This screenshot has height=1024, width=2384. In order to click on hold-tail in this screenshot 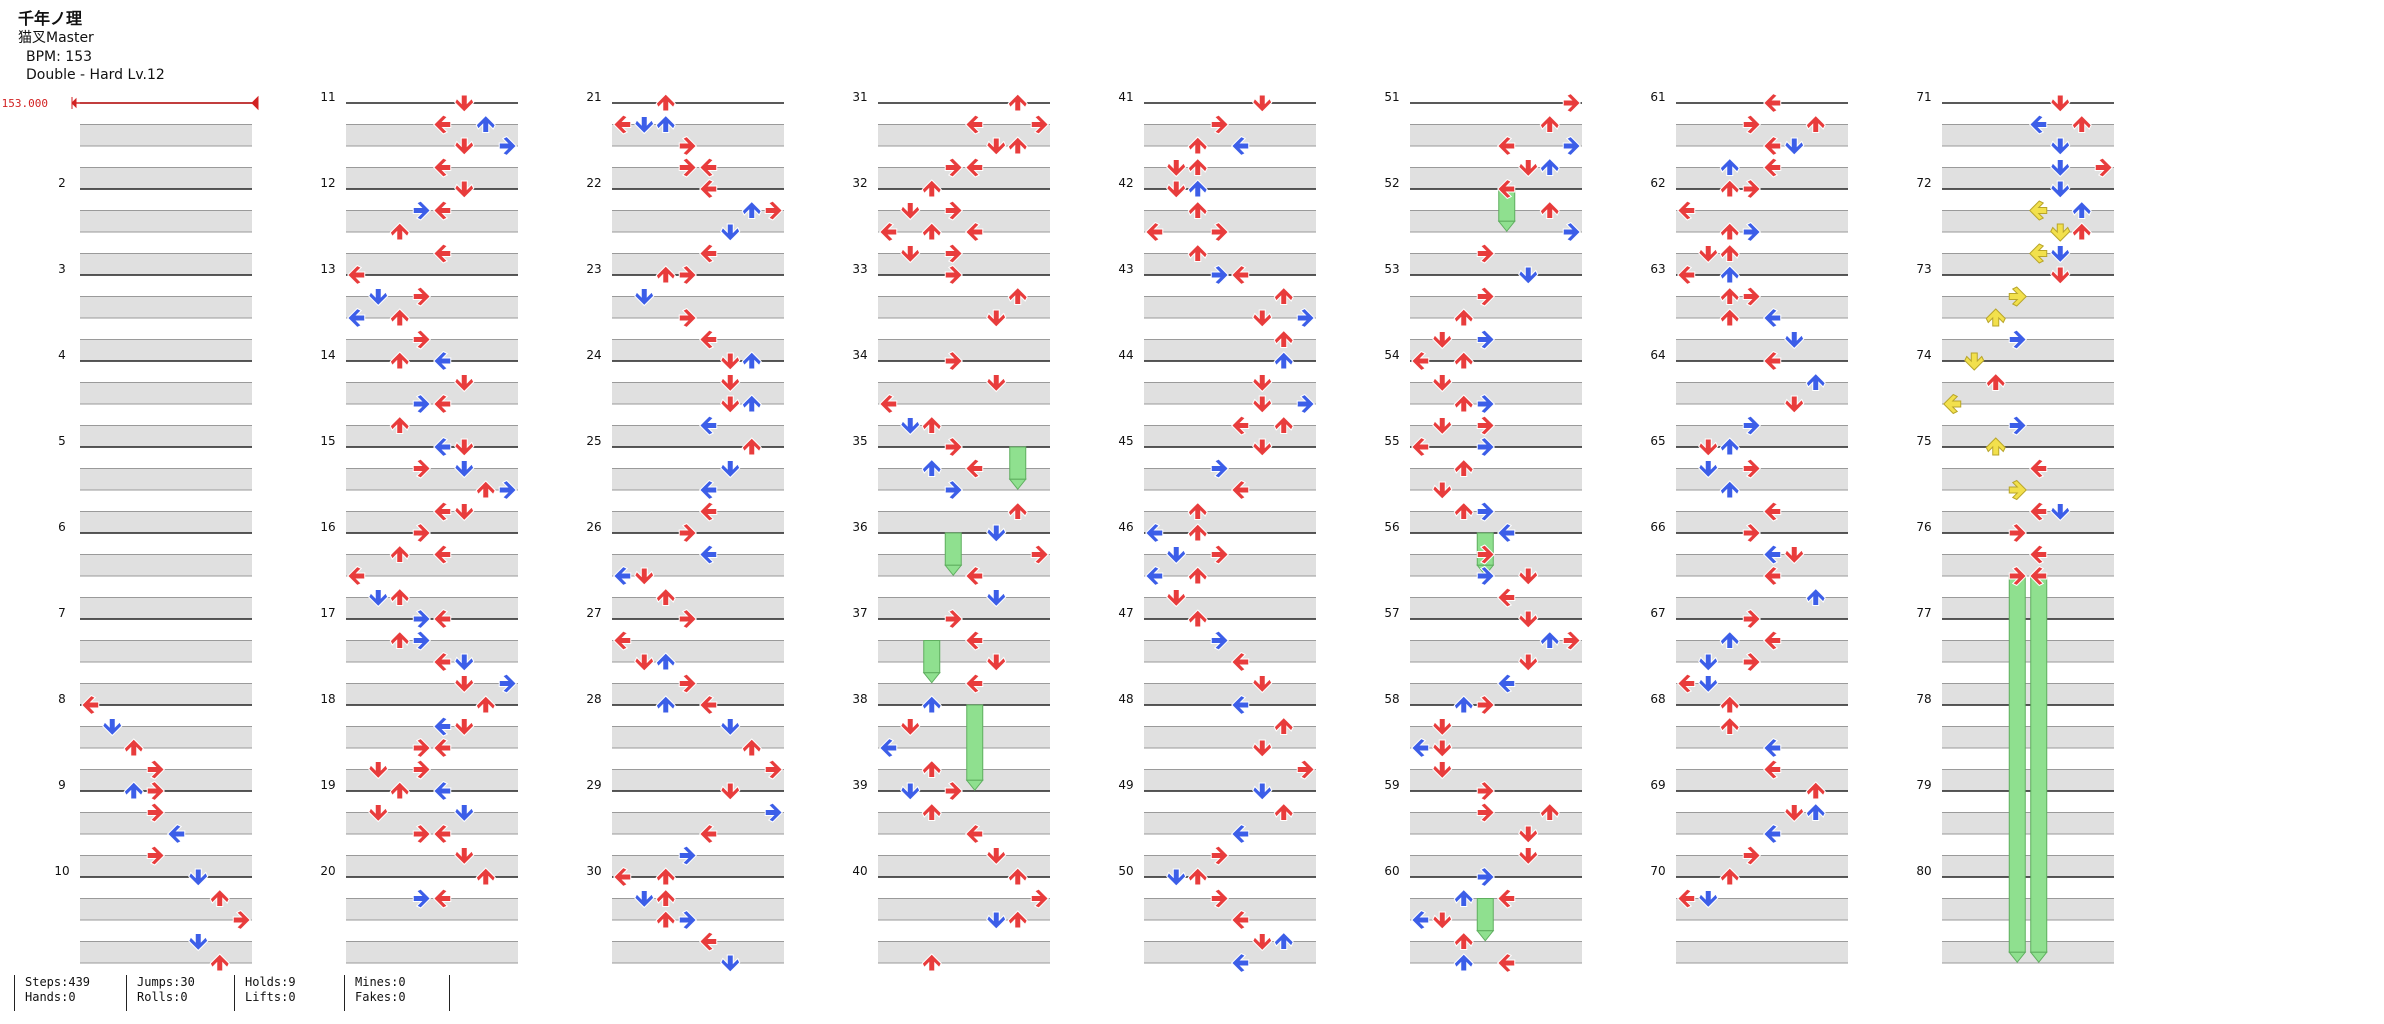, I will do `click(1485, 936)`.